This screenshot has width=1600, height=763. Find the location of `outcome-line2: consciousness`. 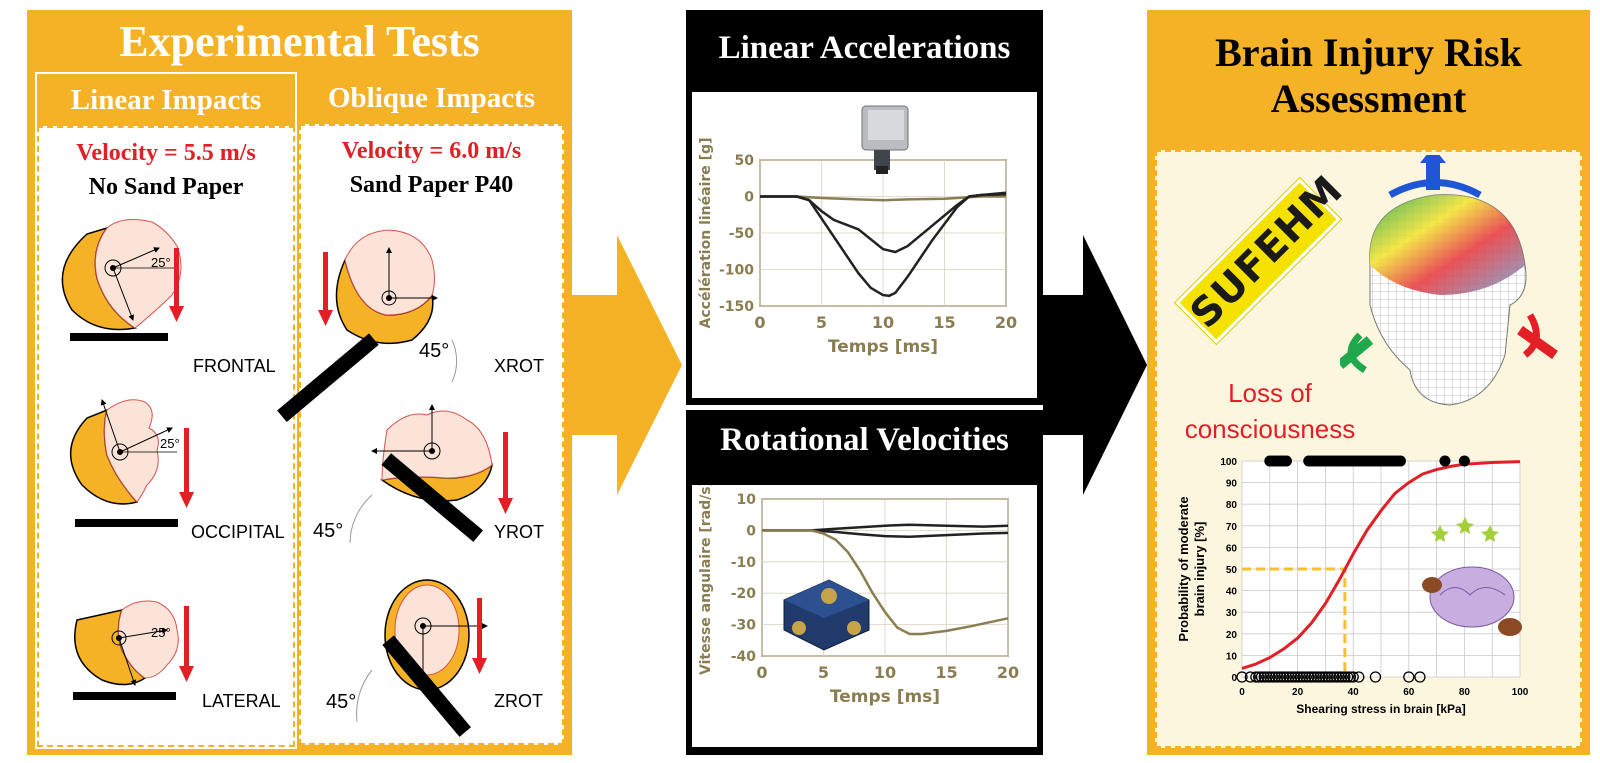

outcome-line2: consciousness is located at coordinates (1270, 429).